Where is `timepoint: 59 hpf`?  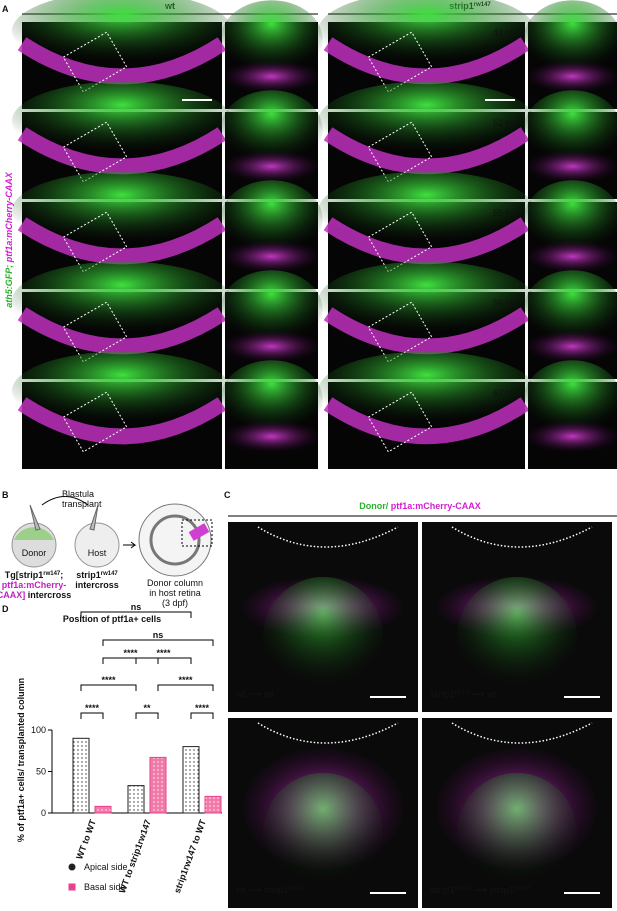
timepoint: 59 hpf is located at coordinates (506, 303).